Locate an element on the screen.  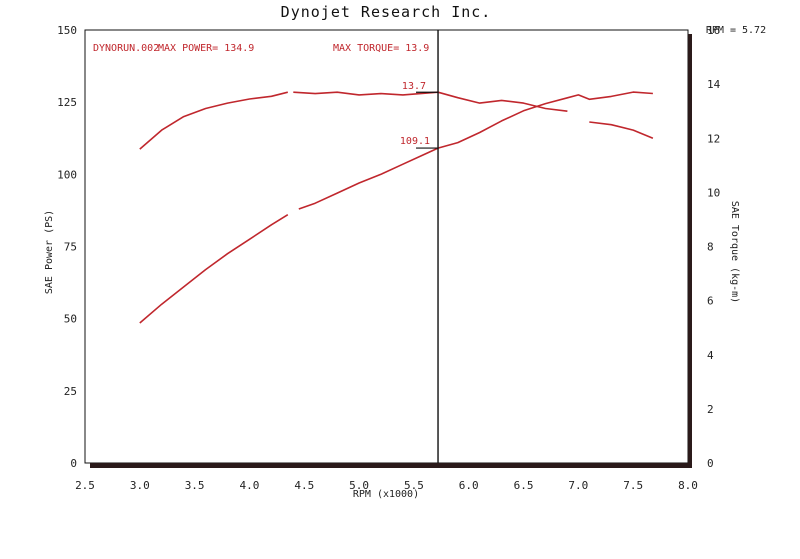
x-axis-label: RPM (x1000) is located at coordinates (386, 494).